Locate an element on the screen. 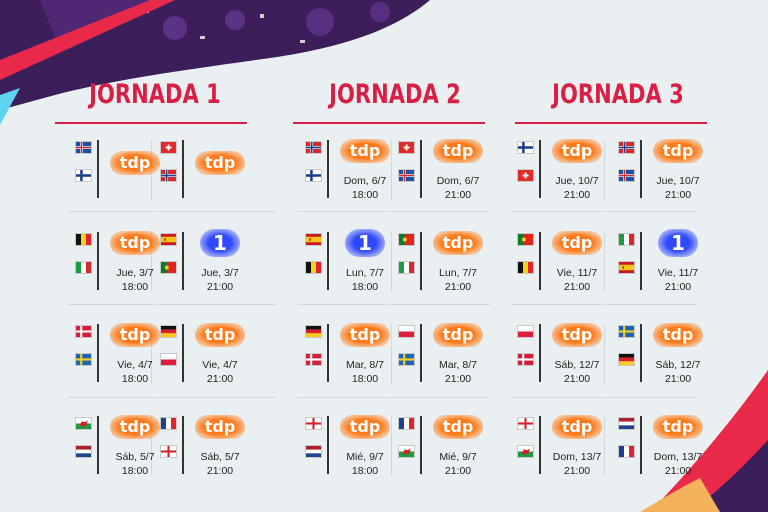  match-card: tdp Dom, 6/7 18:00 is located at coordinates (353, 170).